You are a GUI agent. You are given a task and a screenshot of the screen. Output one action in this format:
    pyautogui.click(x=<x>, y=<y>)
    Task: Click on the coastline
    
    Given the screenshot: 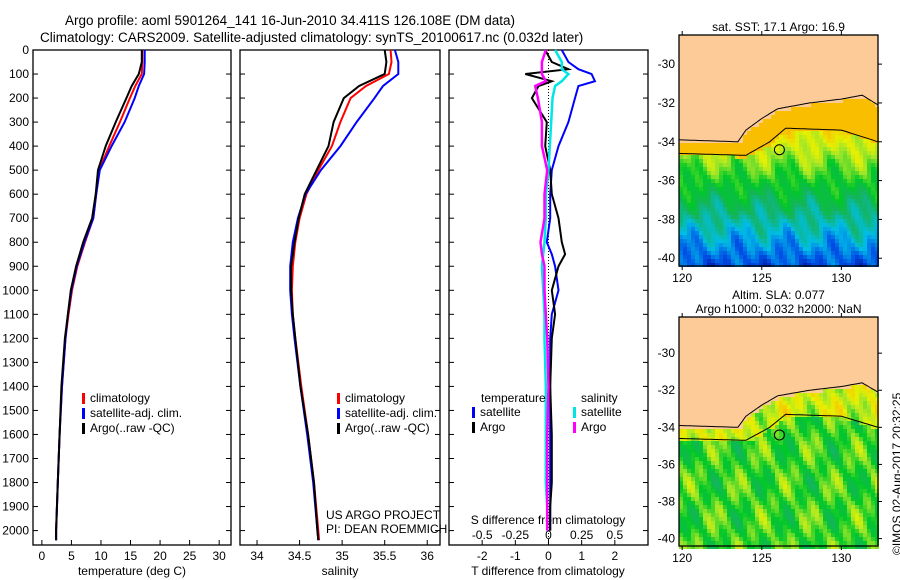 What is the action you would take?
    pyautogui.click(x=778, y=118)
    